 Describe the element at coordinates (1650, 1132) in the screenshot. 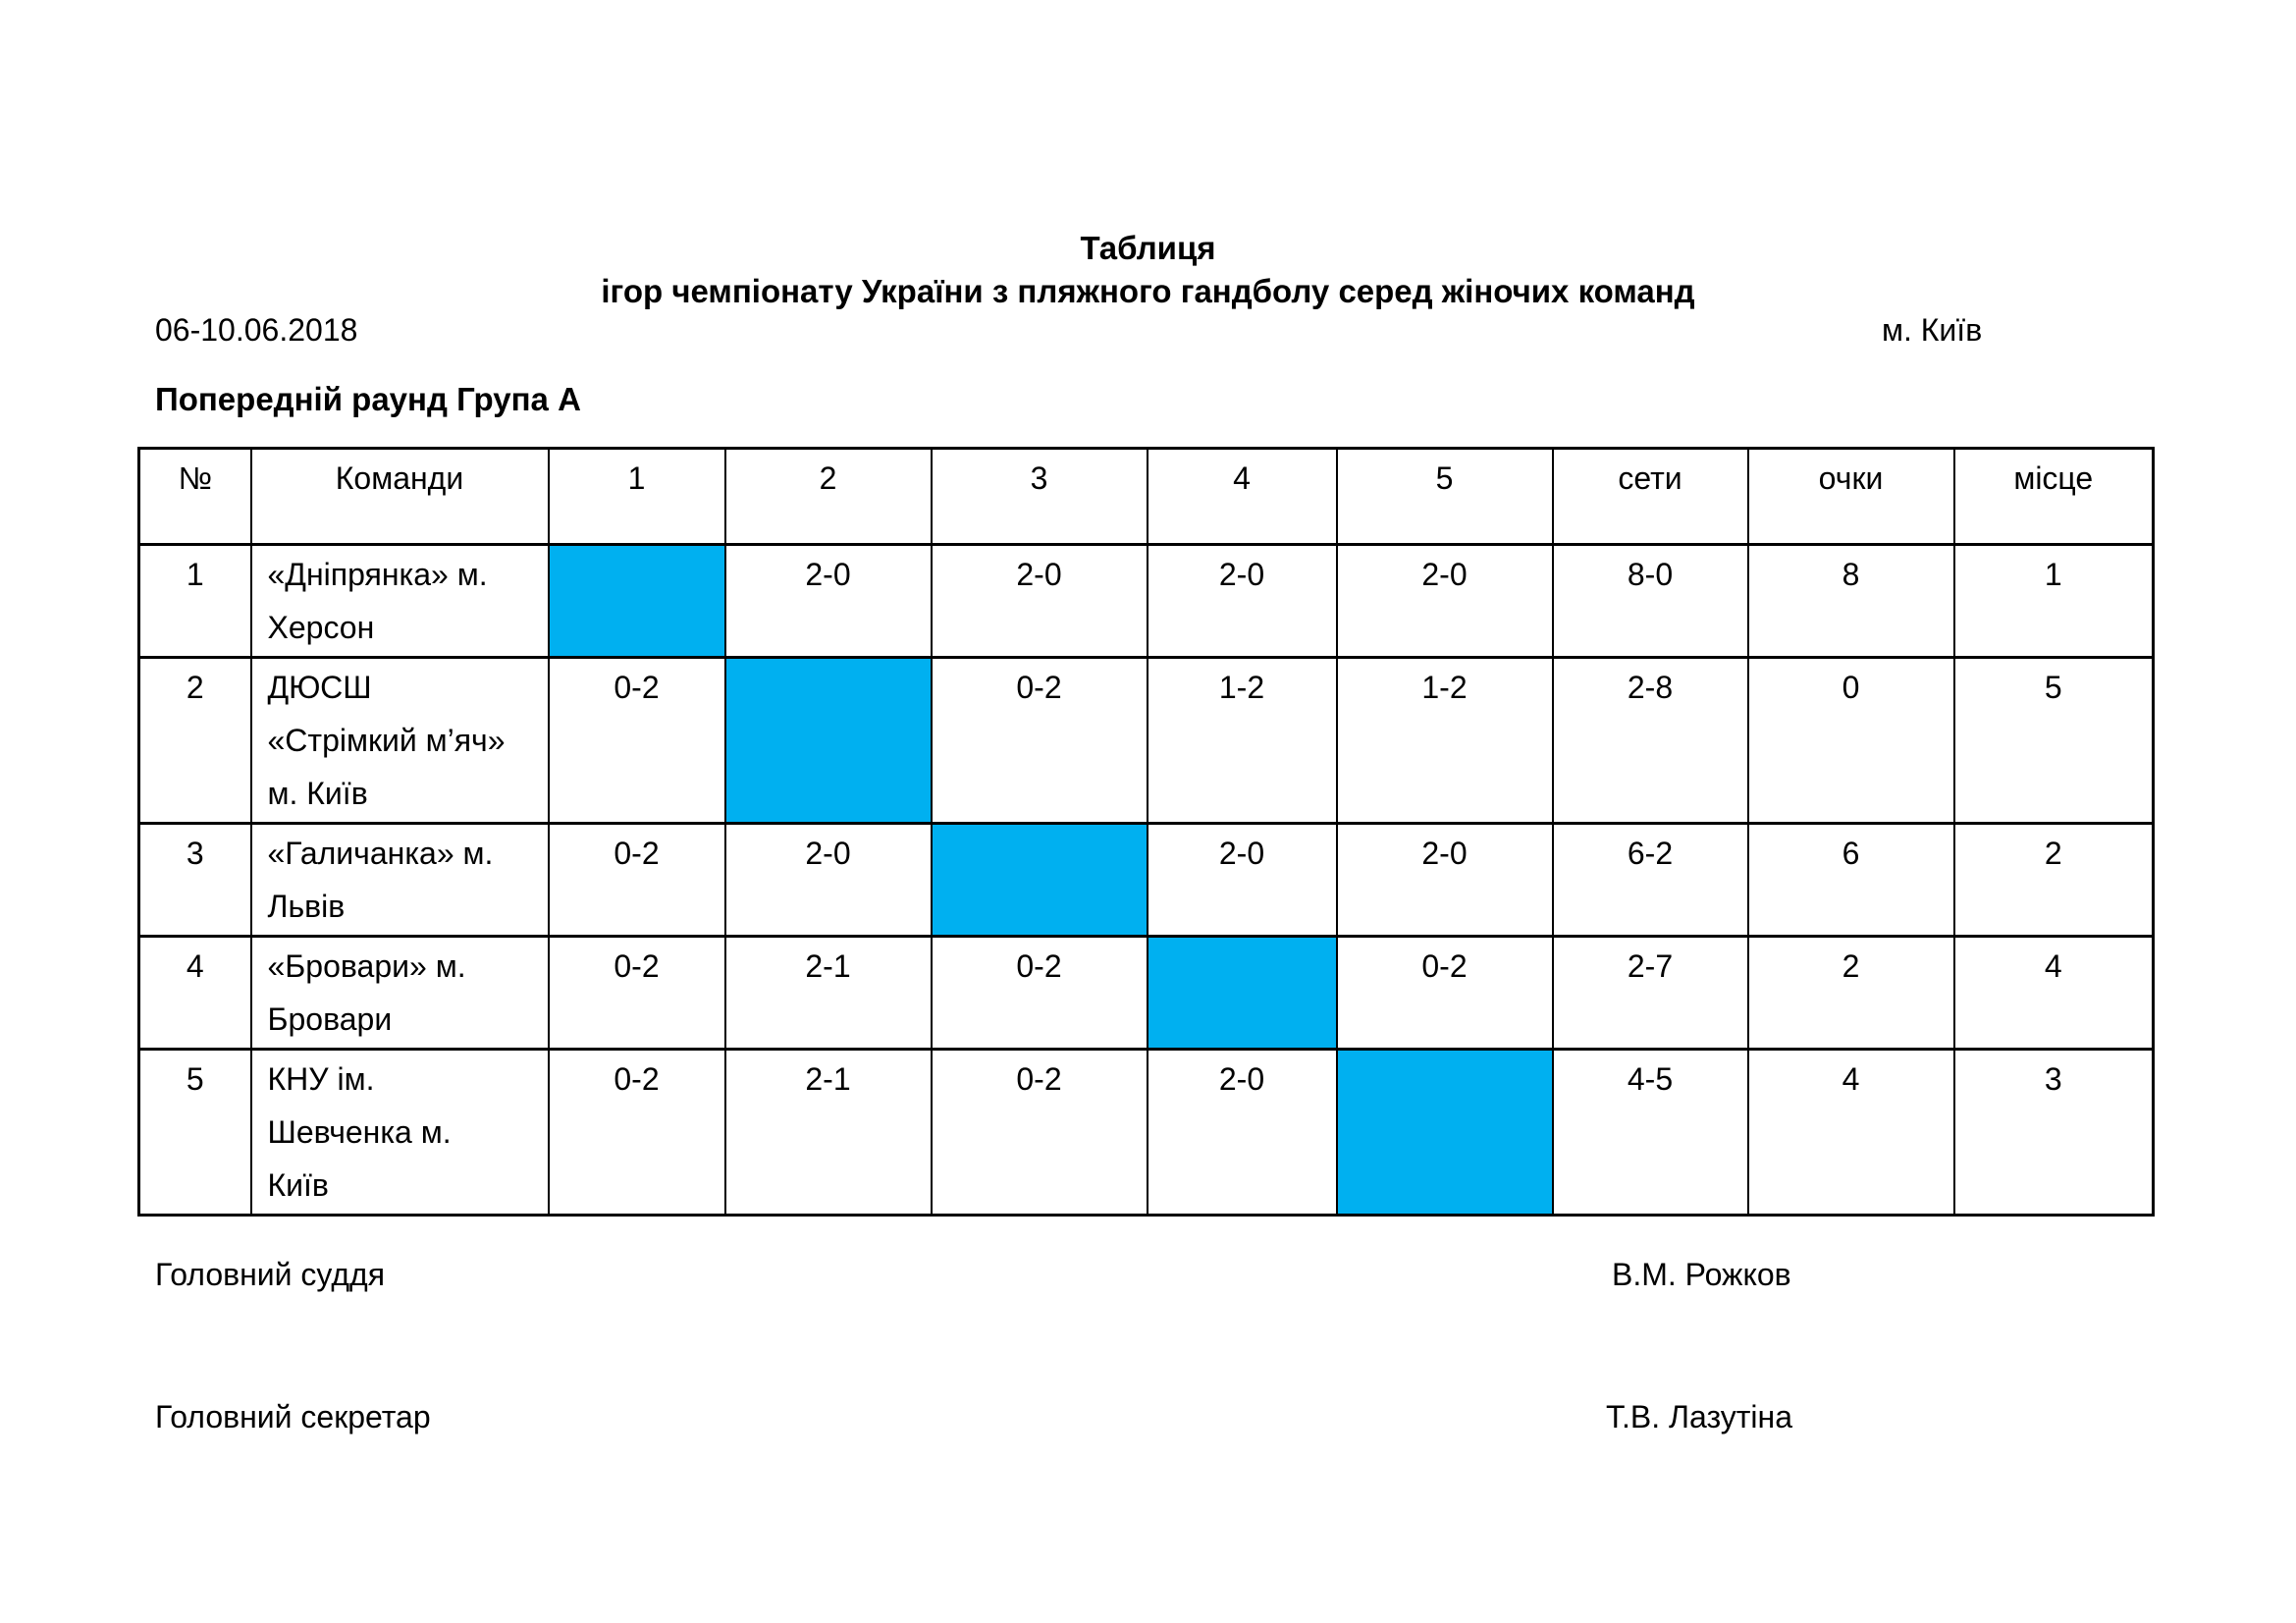

I see `sets-total-cell: 4-5` at that location.